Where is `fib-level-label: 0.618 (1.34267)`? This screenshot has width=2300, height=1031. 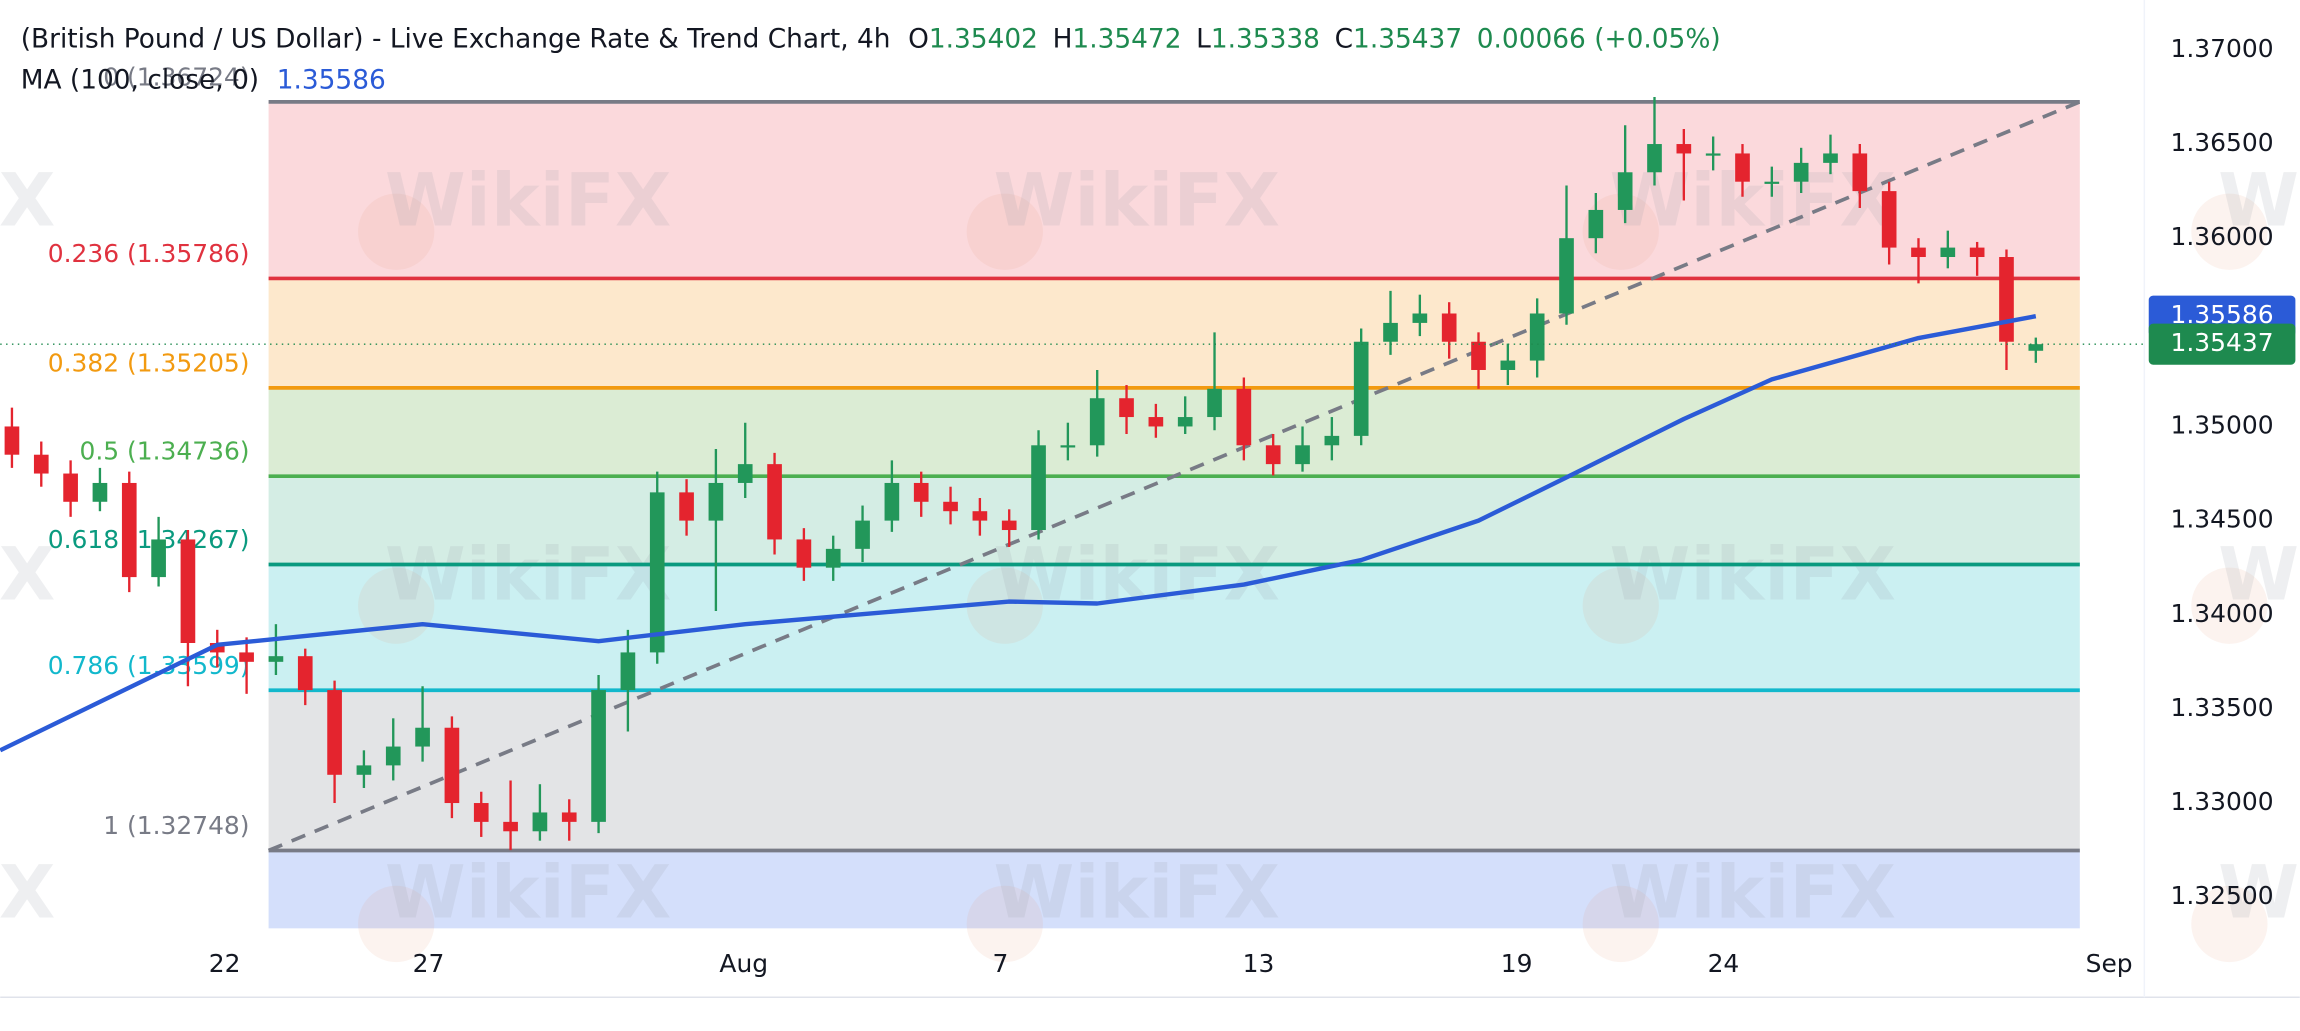
fib-level-label: 0.618 (1.34267) is located at coordinates (149, 539).